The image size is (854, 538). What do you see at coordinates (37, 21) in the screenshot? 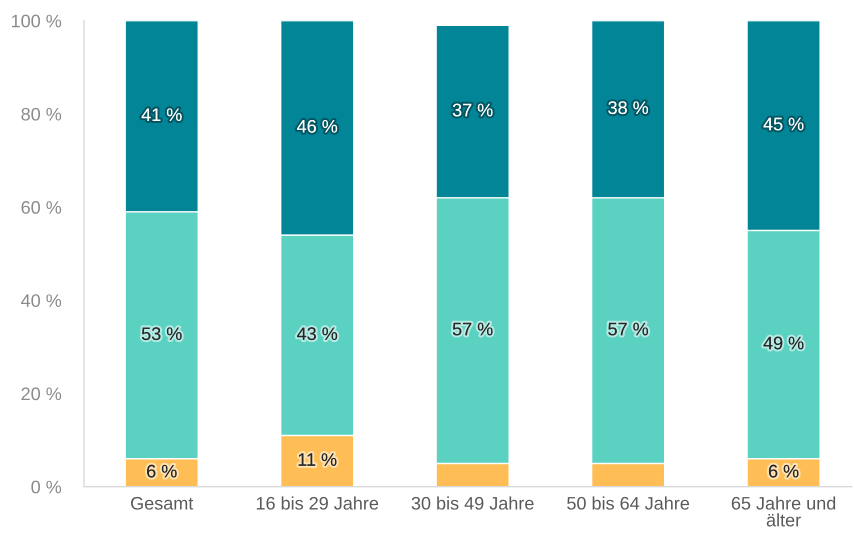
I see `y-tick-label: 100 %` at bounding box center [37, 21].